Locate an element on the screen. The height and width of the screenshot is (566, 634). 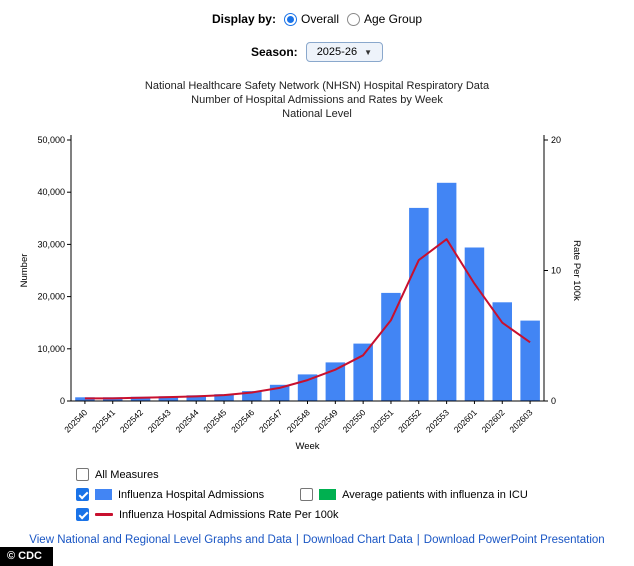
season-value: 2025-26 is located at coordinates (337, 52).